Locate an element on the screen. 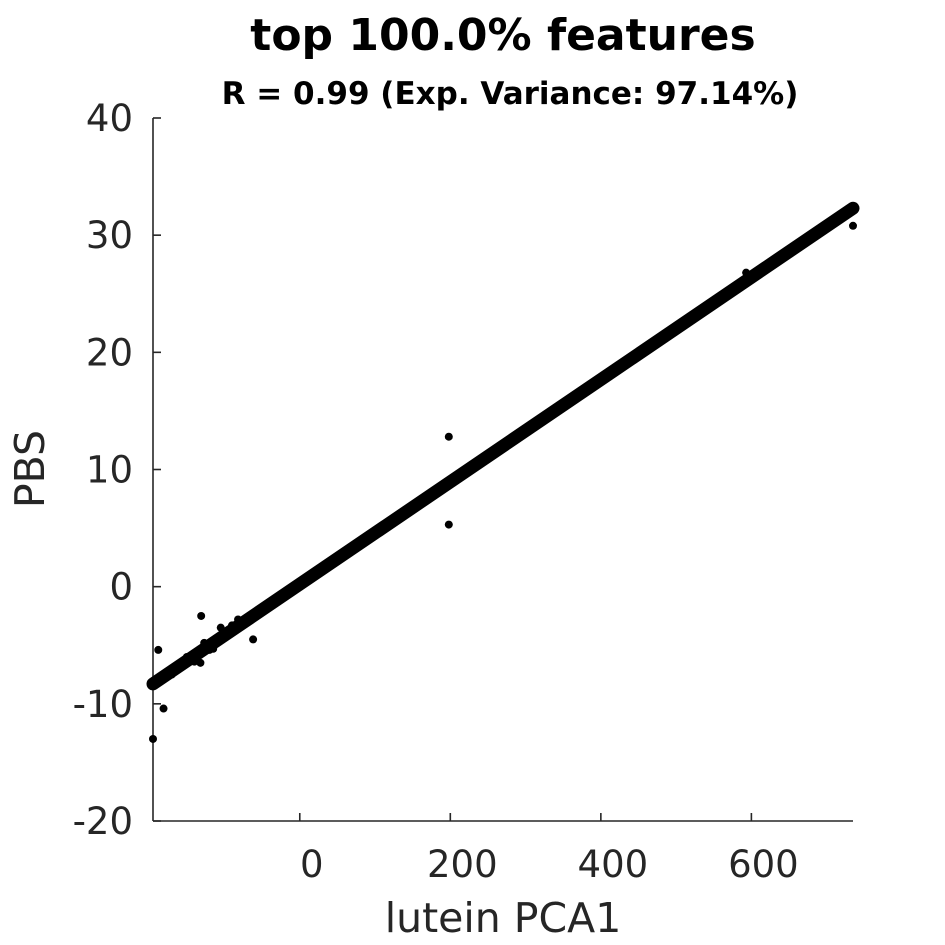 This screenshot has height=945, width=945. x-tick-label: 0 is located at coordinates (312, 864).